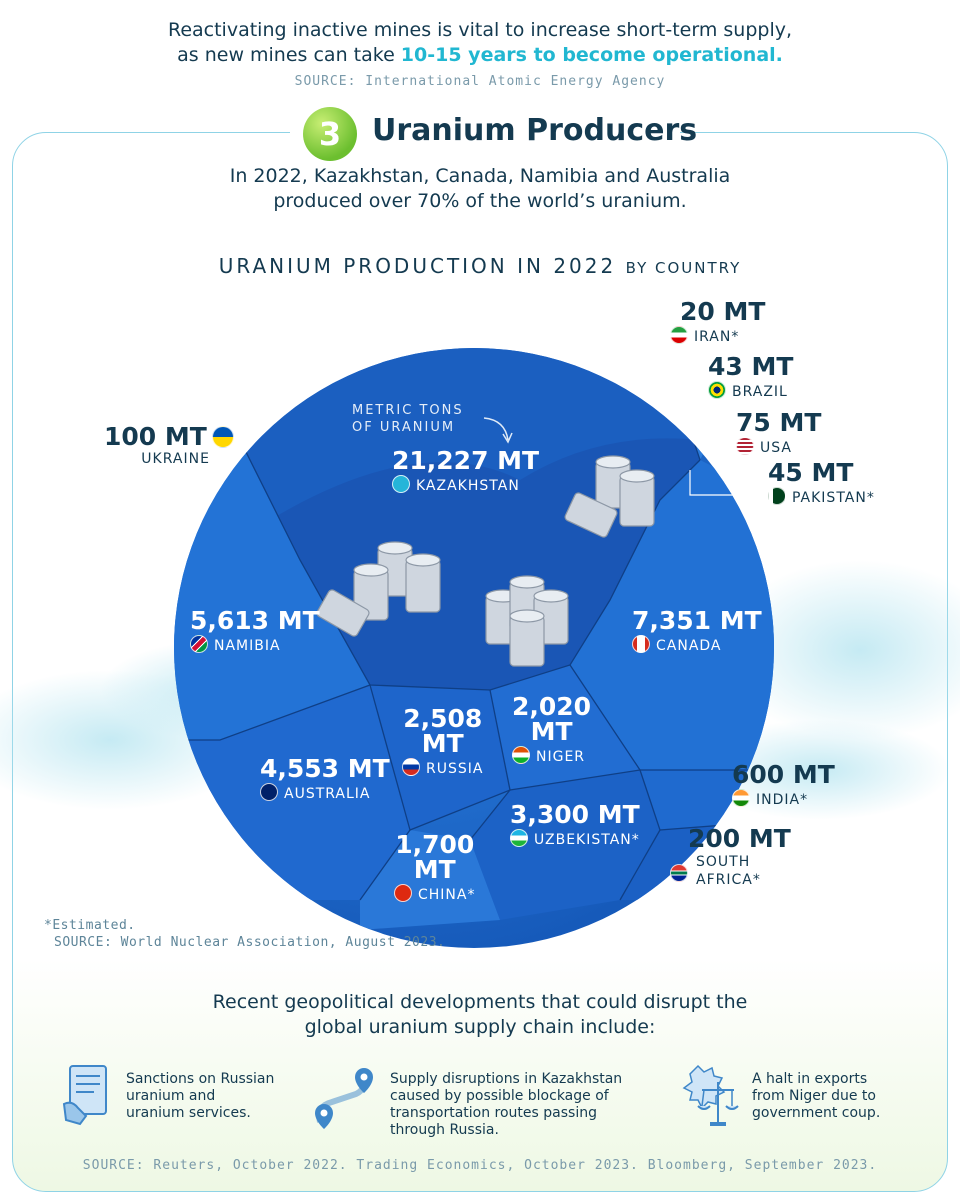  What do you see at coordinates (777, 496) in the screenshot?
I see `flag-pakistan-icon` at bounding box center [777, 496].